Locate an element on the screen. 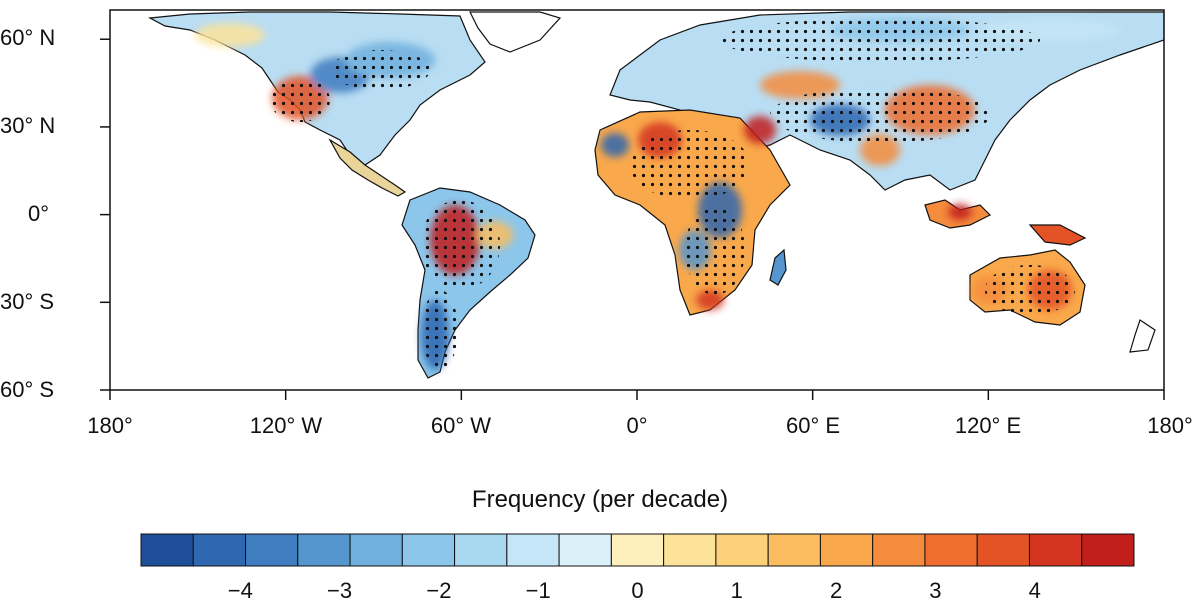 The image size is (1200, 604). lat-label-60n: 60° N is located at coordinates (28, 37).